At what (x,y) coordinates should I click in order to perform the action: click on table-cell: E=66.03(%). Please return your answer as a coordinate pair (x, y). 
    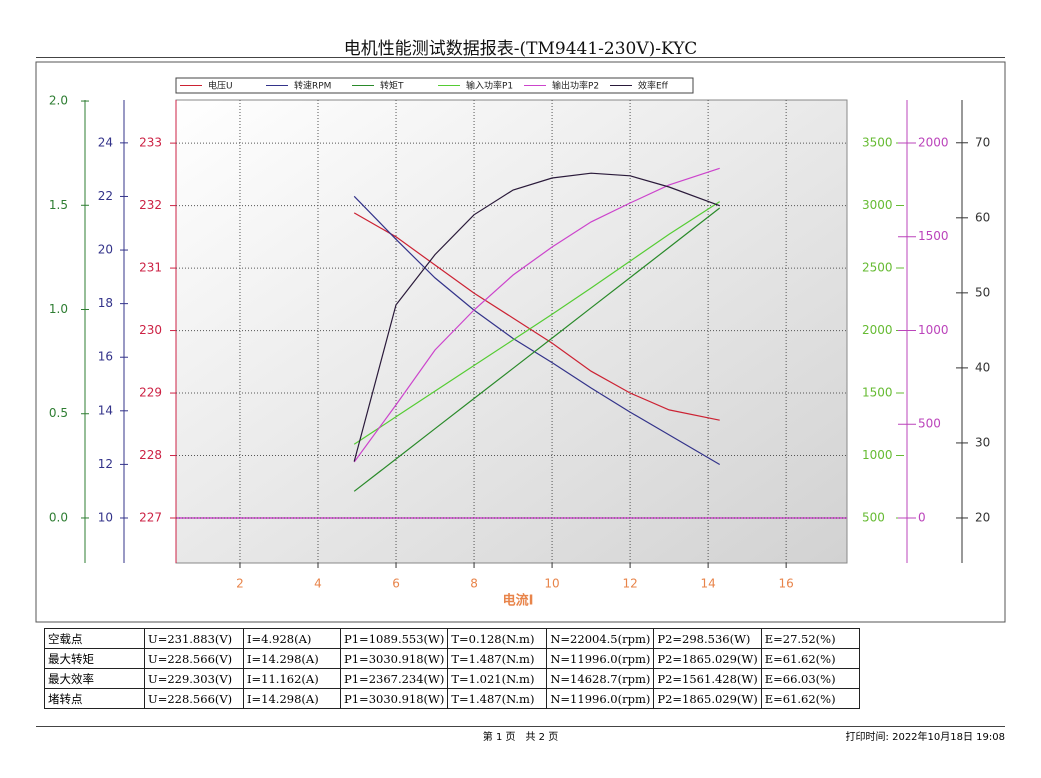
    Looking at the image, I should click on (810, 678).